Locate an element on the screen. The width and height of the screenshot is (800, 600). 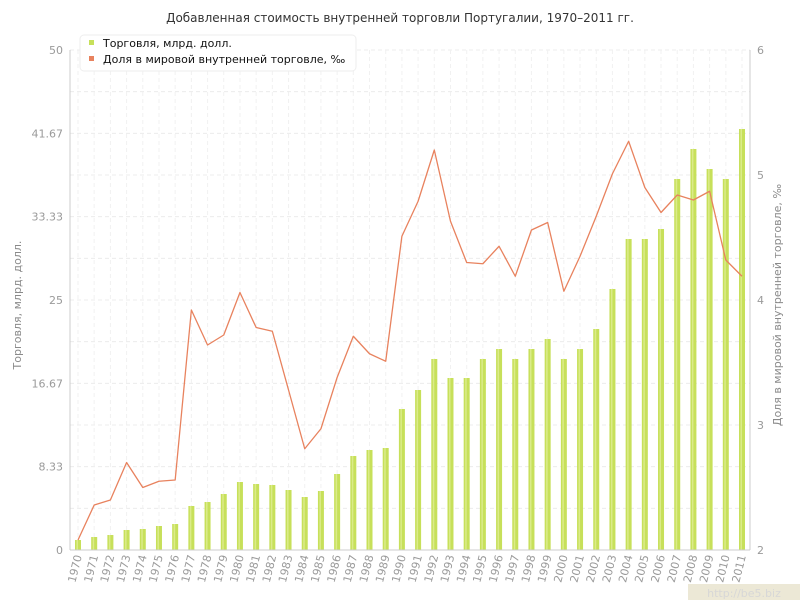
watermark-text: http://be5.biz is located at coordinates (744, 593).